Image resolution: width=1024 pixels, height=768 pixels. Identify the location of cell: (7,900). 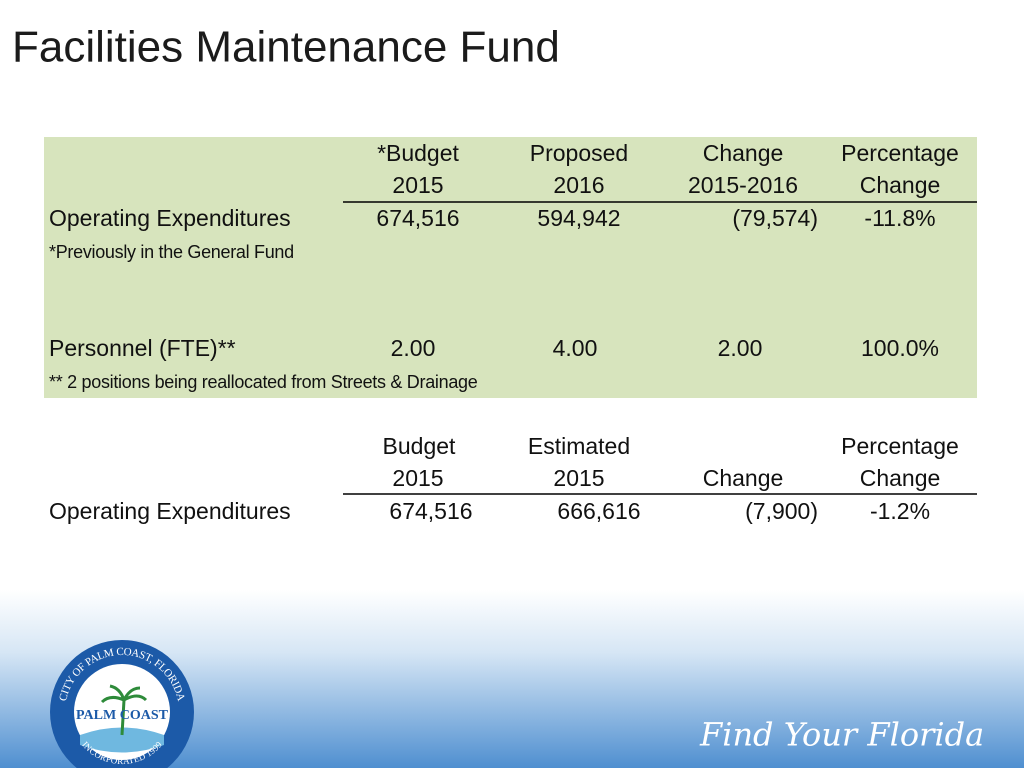
(781, 511).